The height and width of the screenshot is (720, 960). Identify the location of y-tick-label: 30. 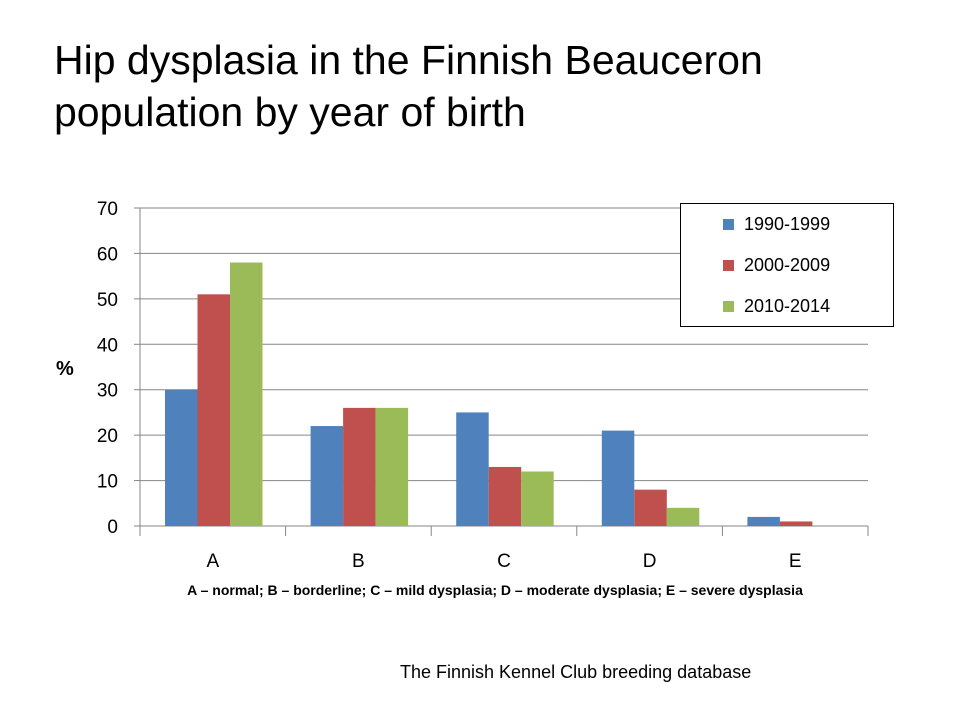
(107, 391).